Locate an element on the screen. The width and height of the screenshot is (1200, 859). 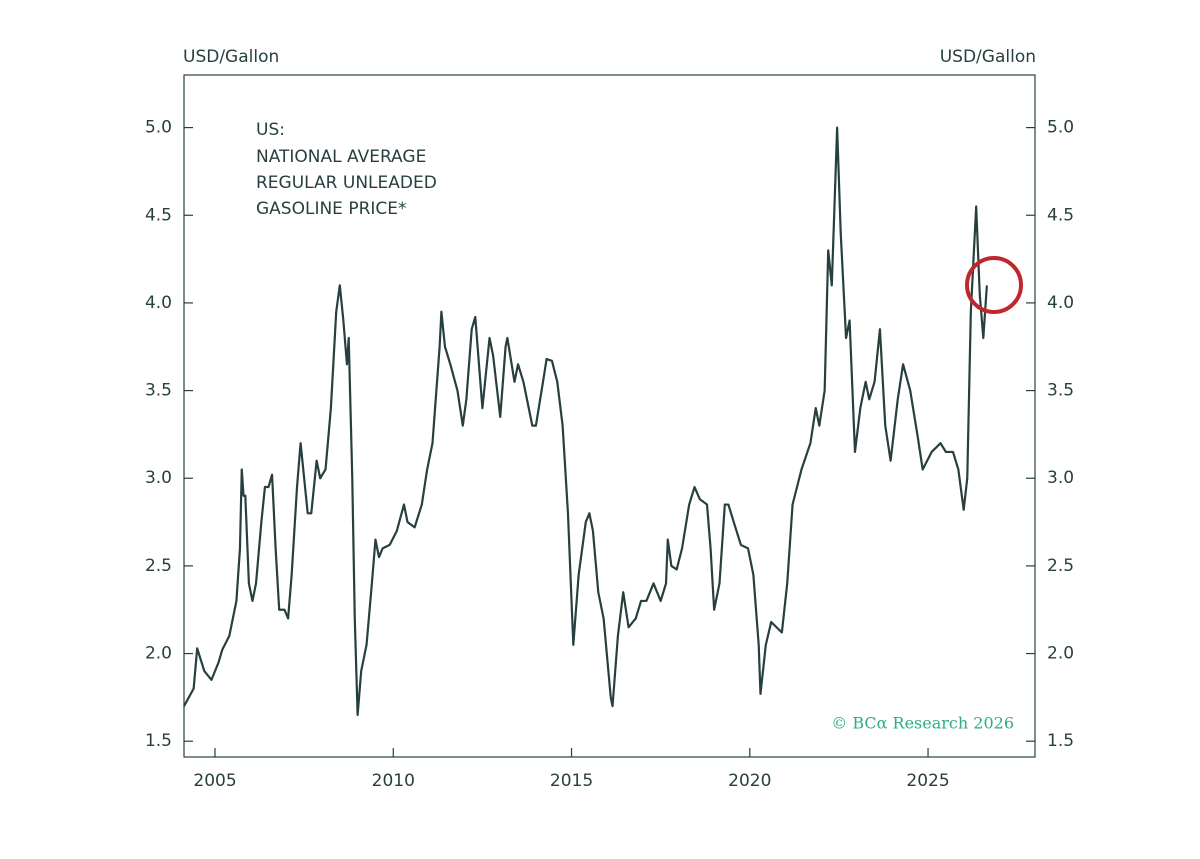
y2-tick-label: 5.0 is located at coordinates (1060, 128).